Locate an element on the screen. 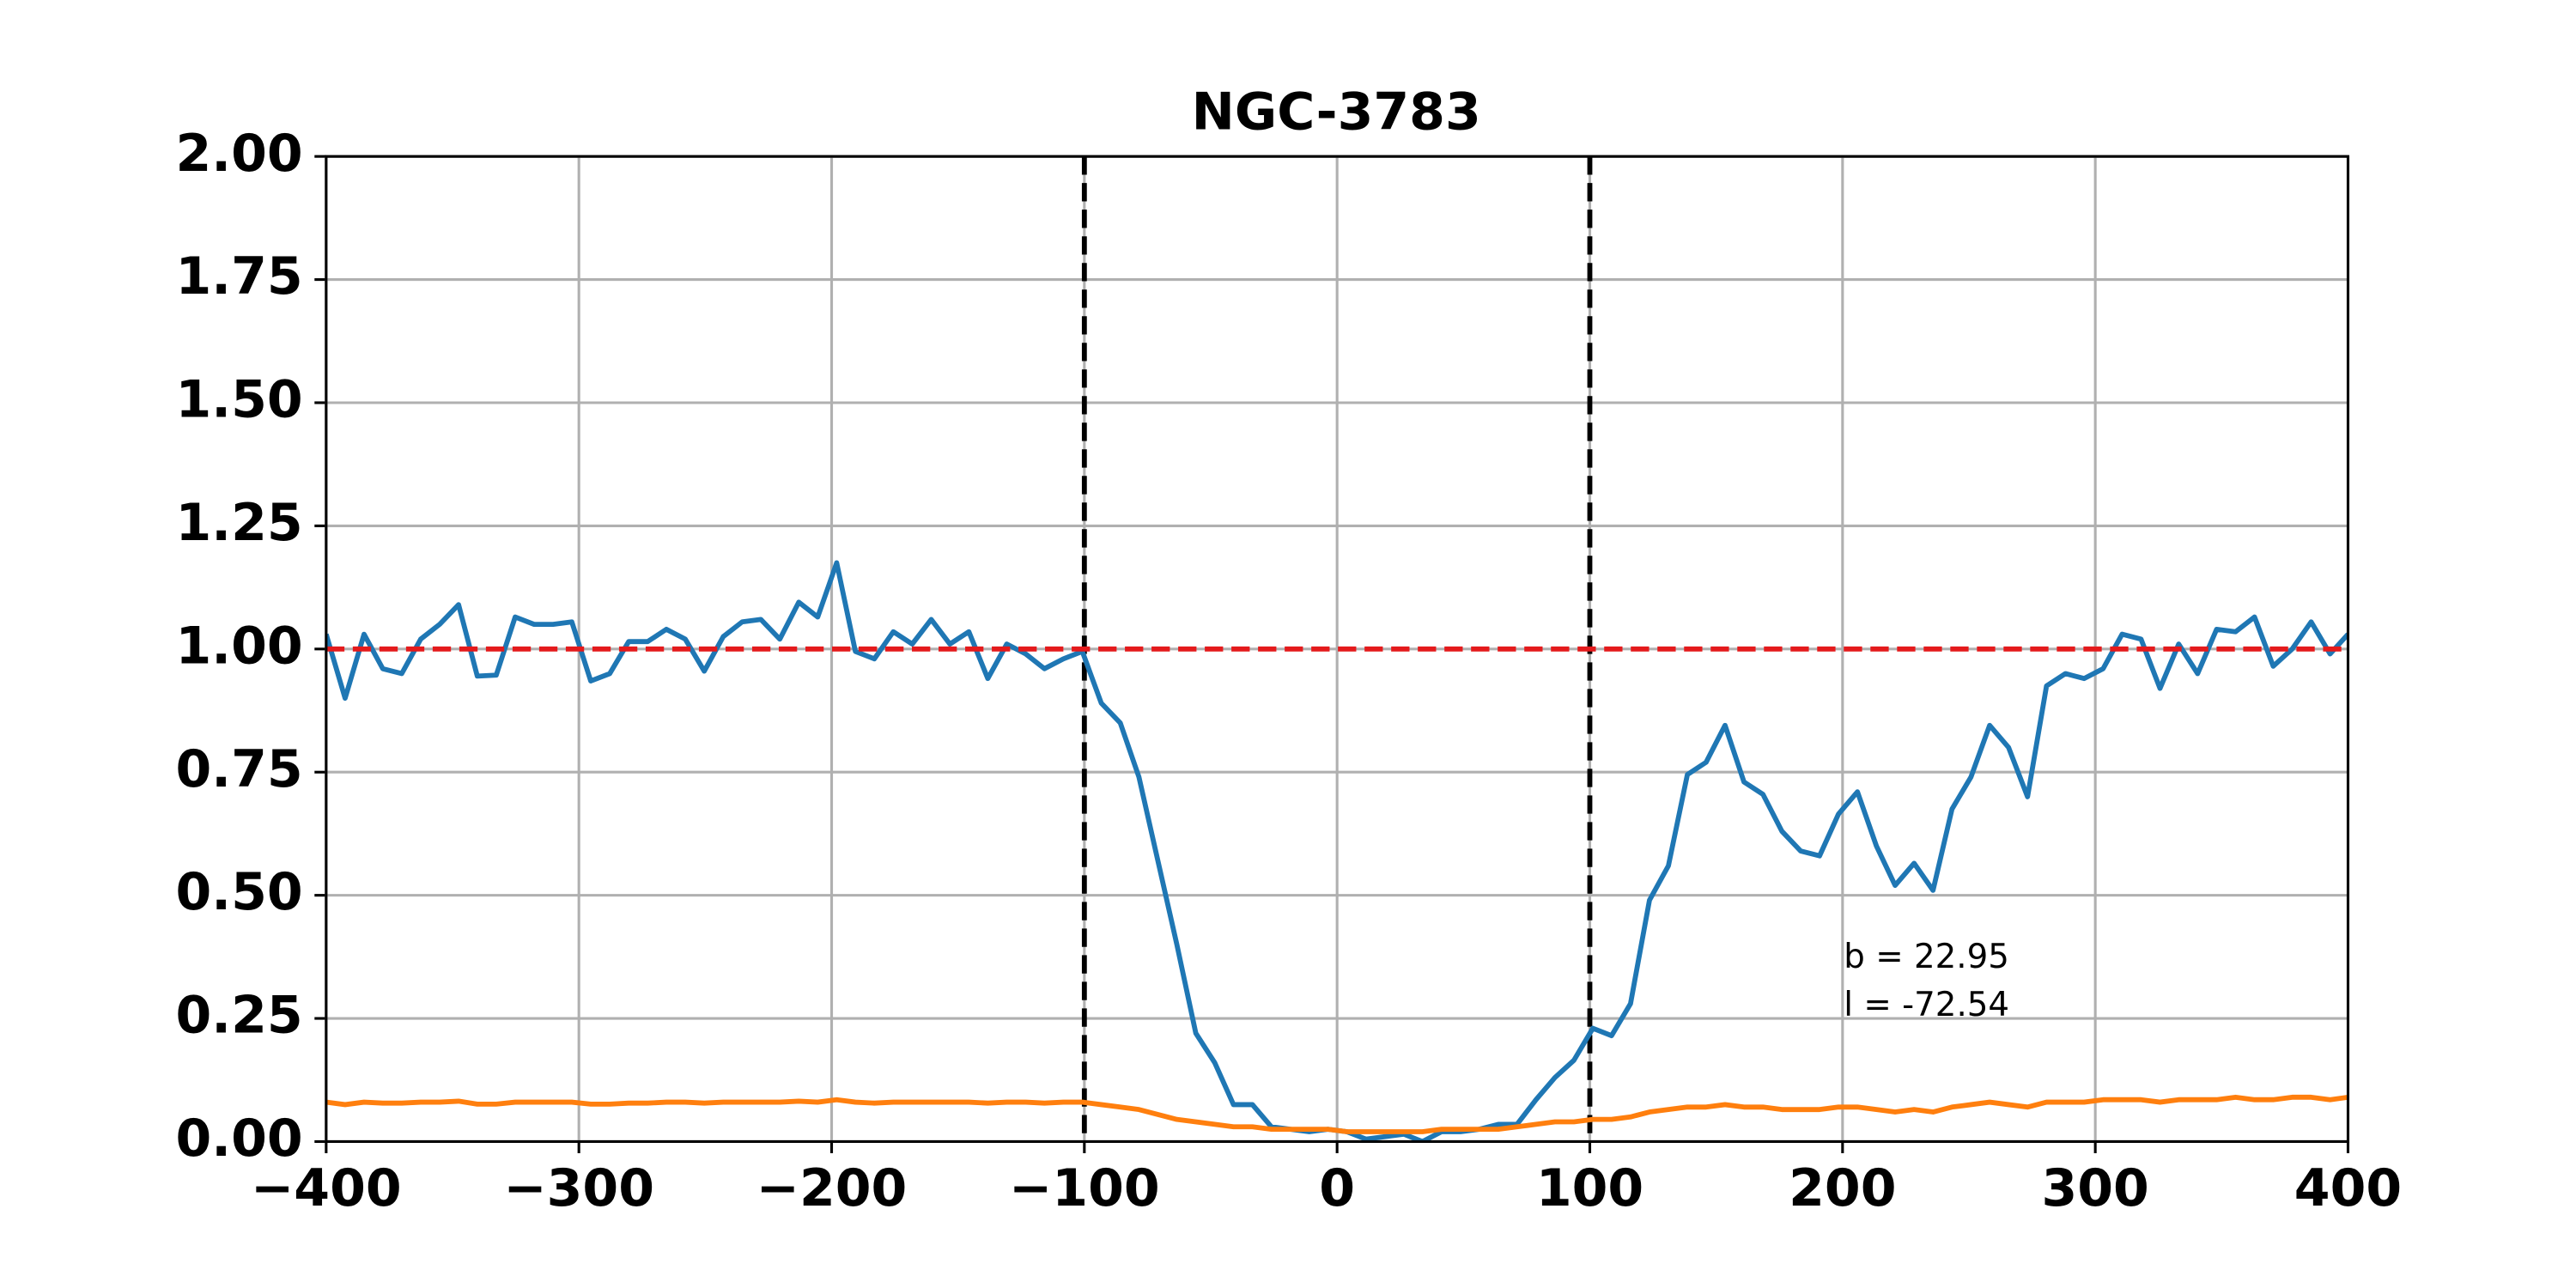  x-tick-label: 400 is located at coordinates (2348, 1188).